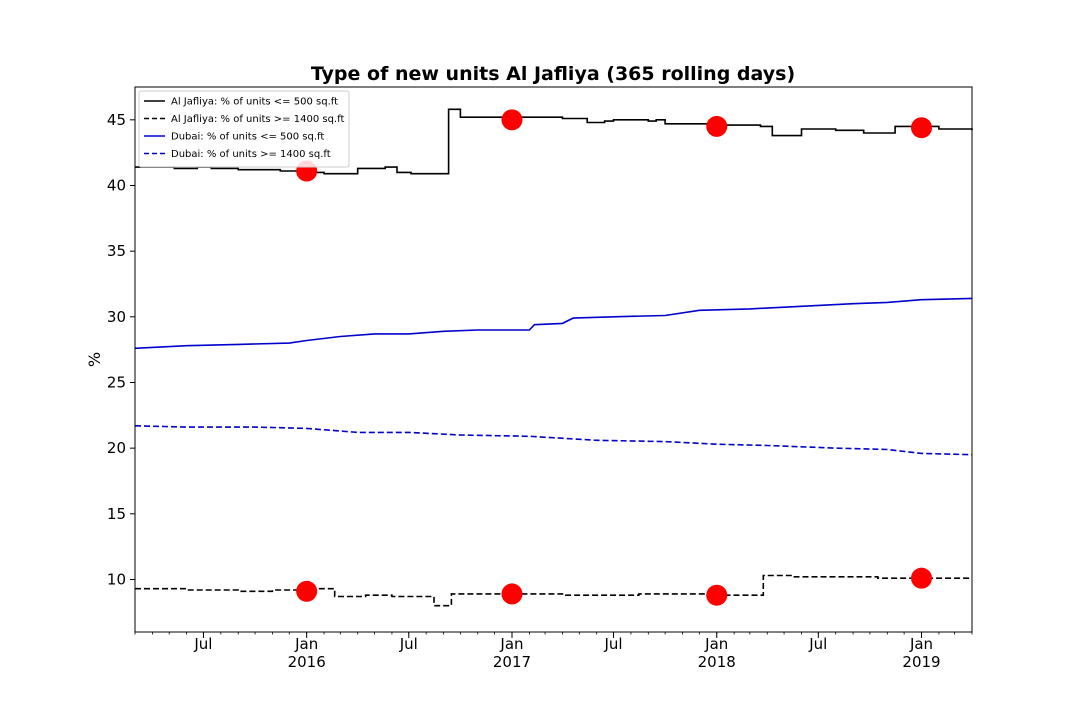 Image resolution: width=1080 pixels, height=720 pixels. What do you see at coordinates (257, 119) in the screenshot?
I see `legend-label-2: Al Jafliya: % of units >= 1400 sq.ft` at bounding box center [257, 119].